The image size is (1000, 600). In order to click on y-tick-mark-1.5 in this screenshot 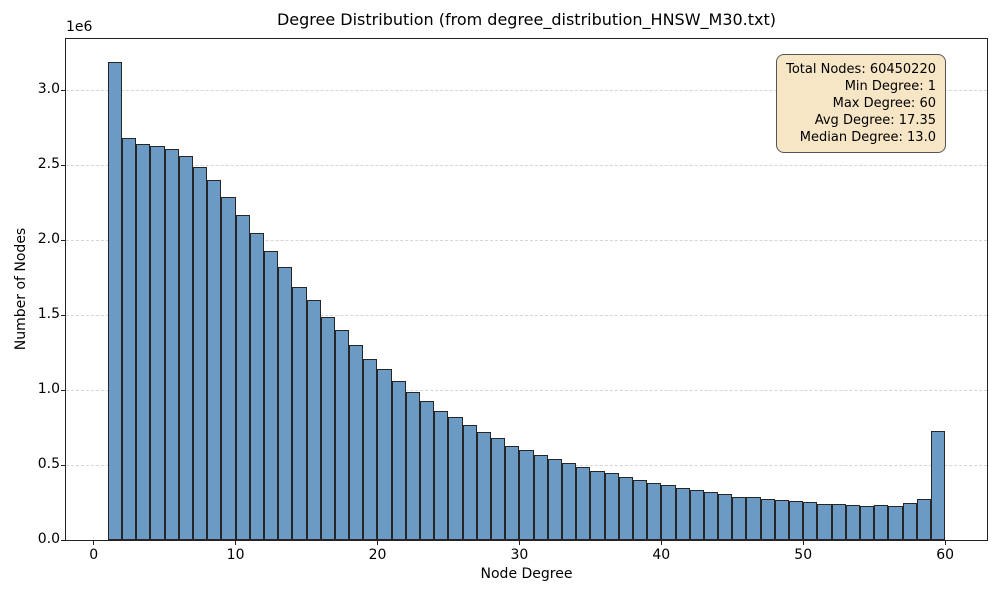, I will do `click(63, 315)`.